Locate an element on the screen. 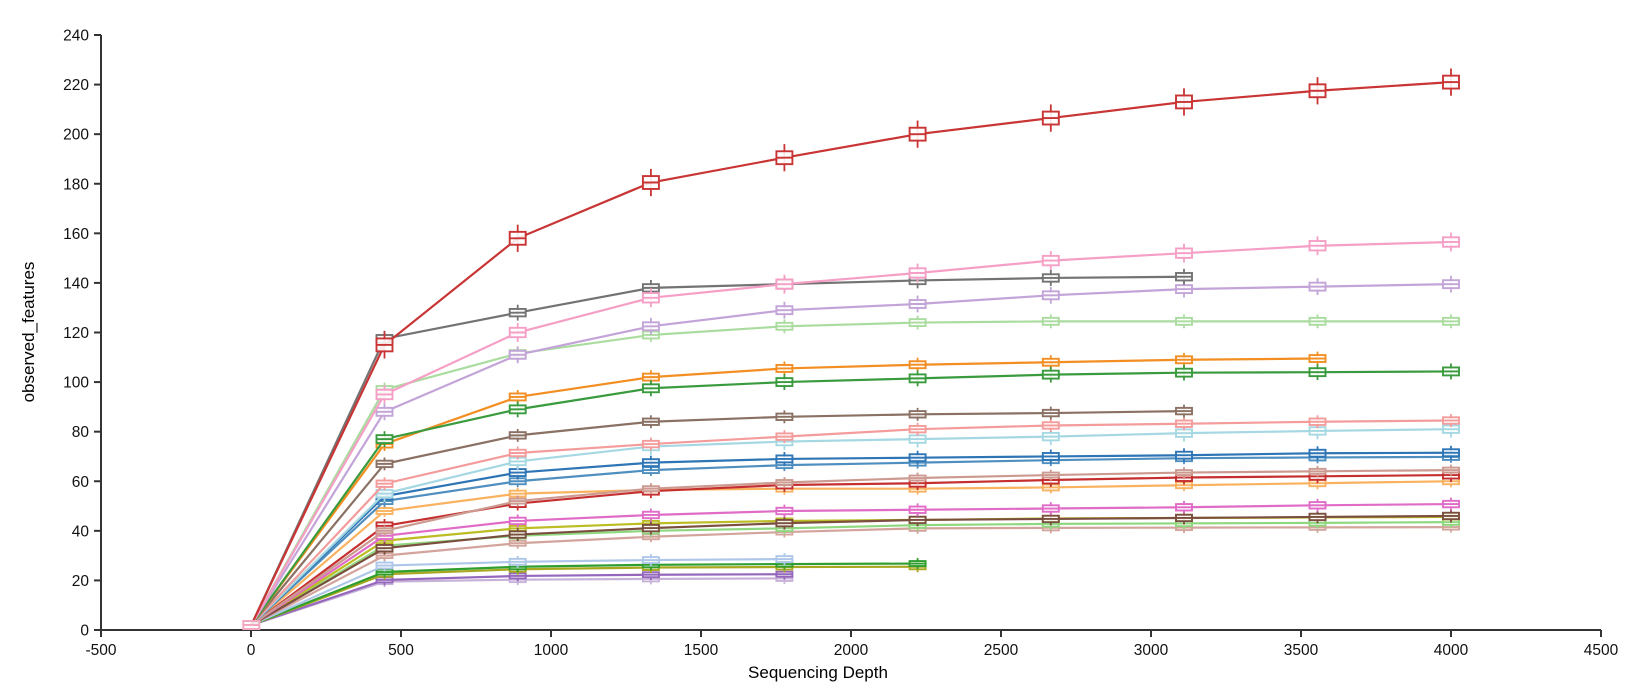 This screenshot has height=693, width=1630. x-tick-label: 2000 is located at coordinates (851, 650).